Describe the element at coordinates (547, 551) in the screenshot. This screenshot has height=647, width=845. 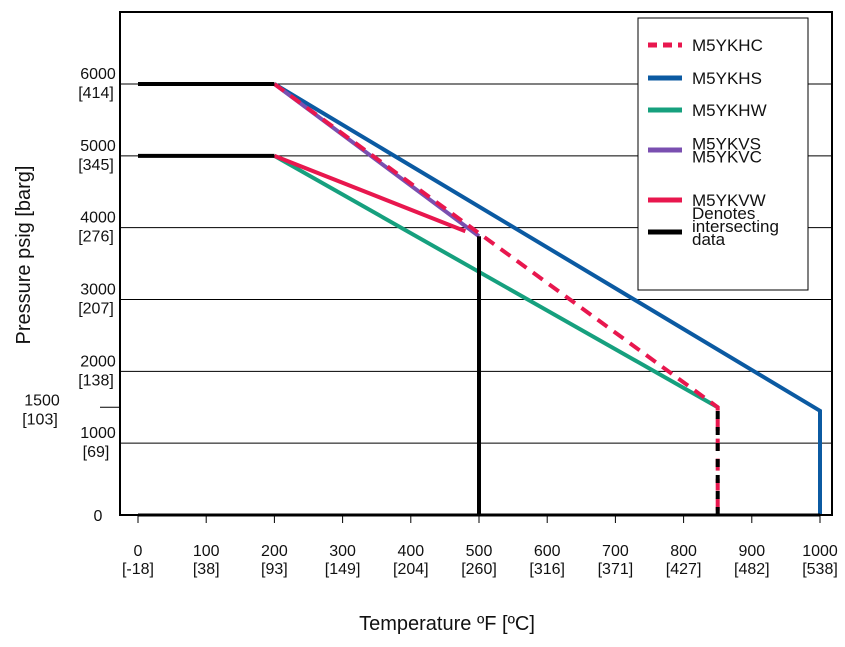
I see `x-tick-label: 600` at that location.